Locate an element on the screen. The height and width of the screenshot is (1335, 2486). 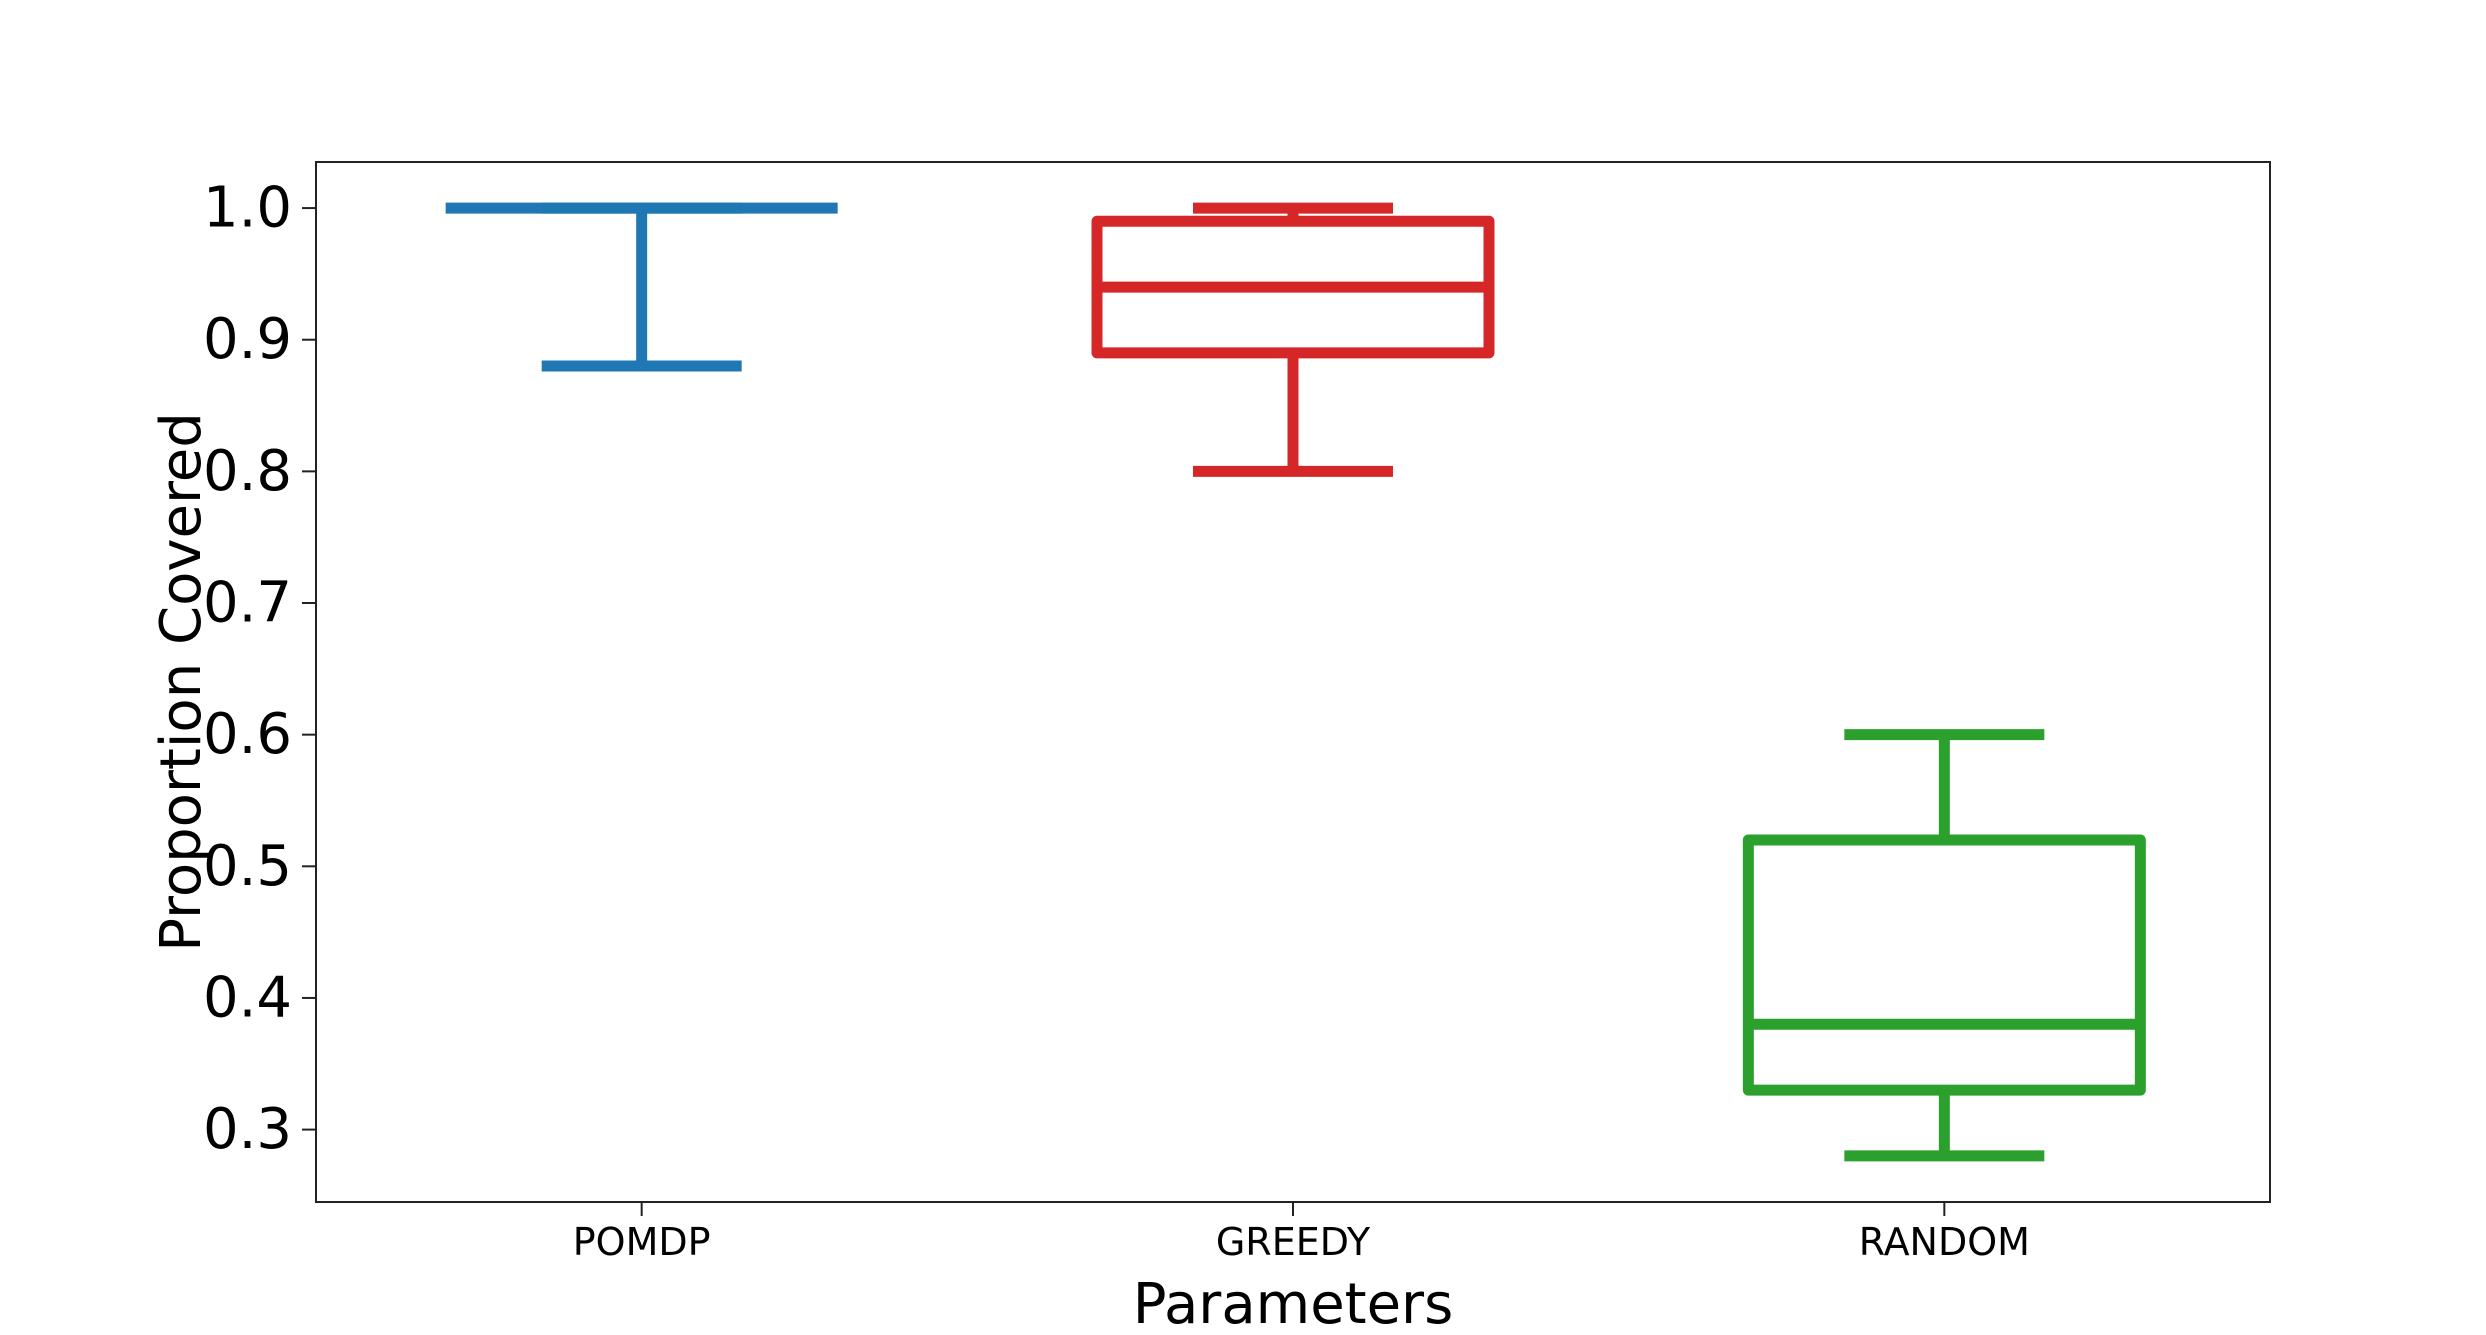
box-greedy is located at coordinates (1293, 339).